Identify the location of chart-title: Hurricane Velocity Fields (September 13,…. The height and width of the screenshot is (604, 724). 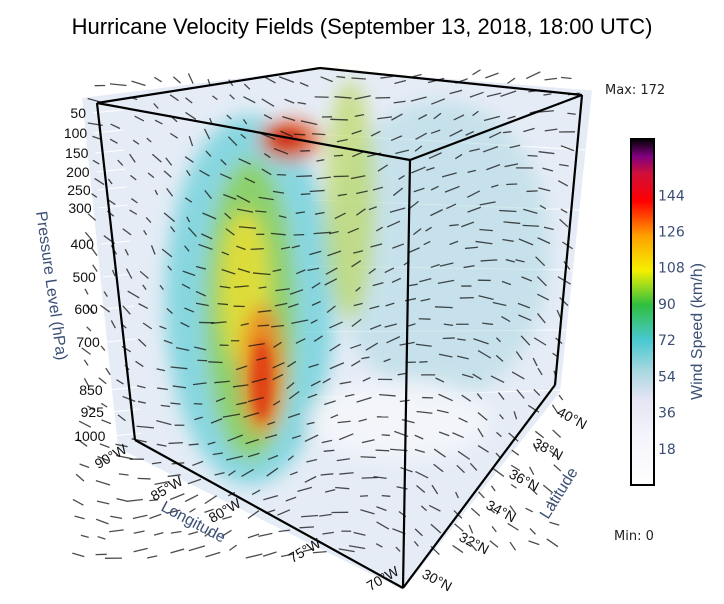
(362, 26).